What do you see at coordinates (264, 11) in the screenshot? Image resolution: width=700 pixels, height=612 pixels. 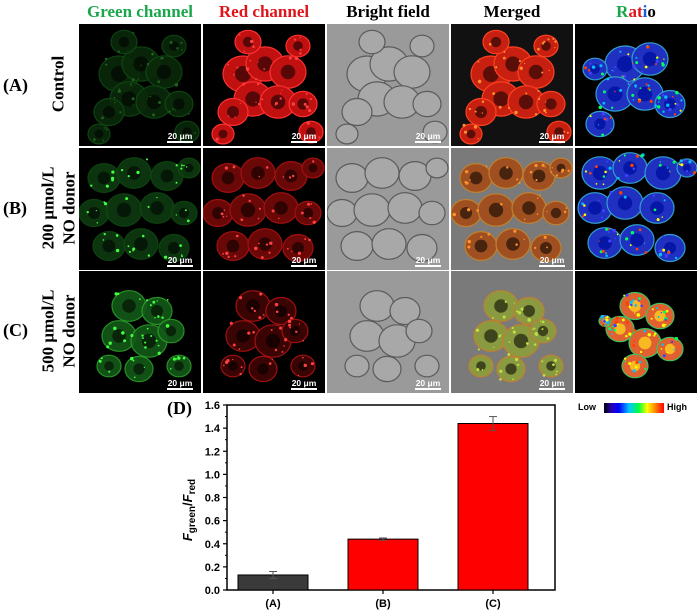 I see `header-red-channel: Red channel` at bounding box center [264, 11].